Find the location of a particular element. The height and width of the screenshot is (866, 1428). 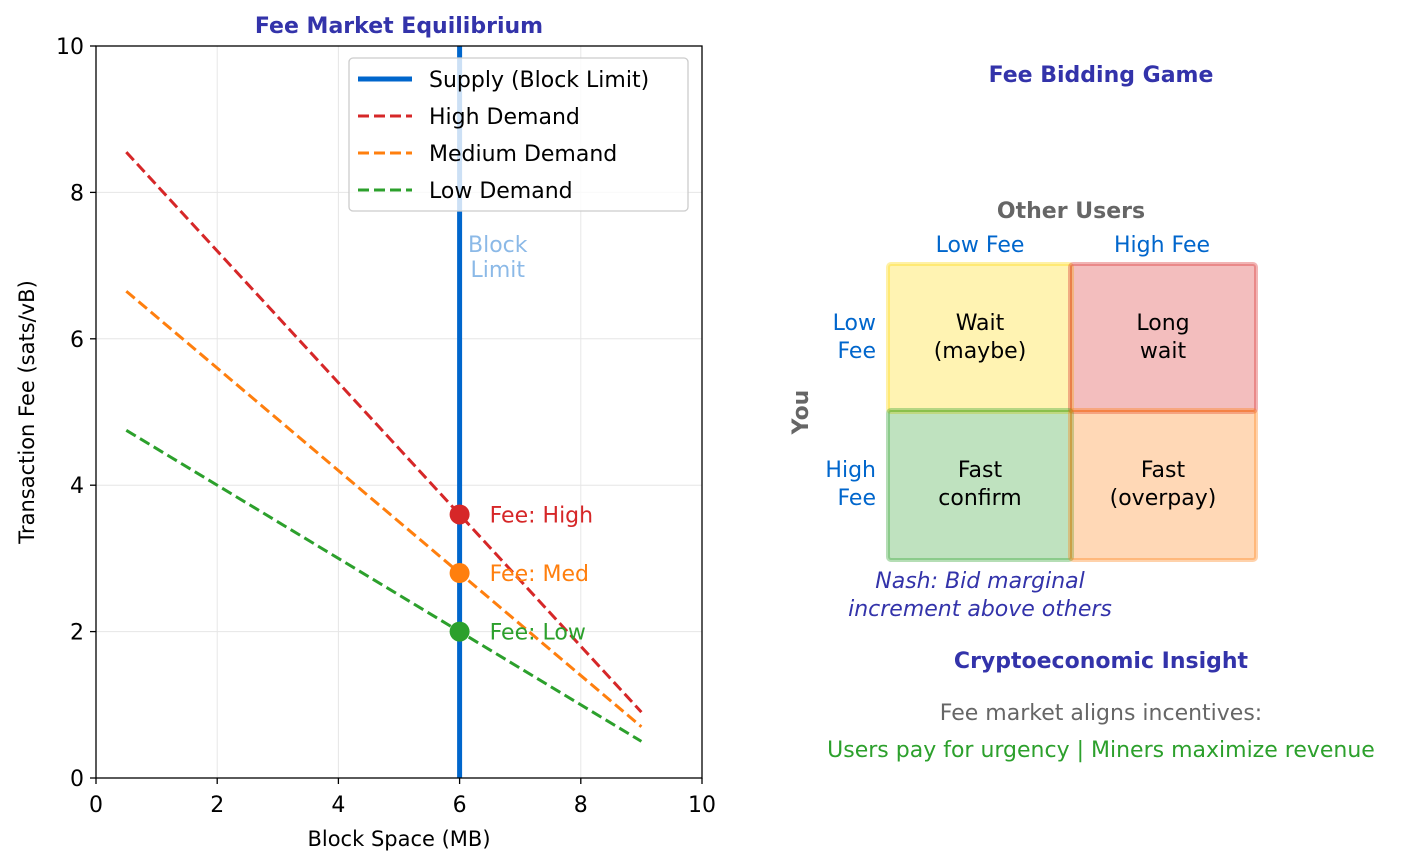

text-line: High is located at coordinates (850, 470).